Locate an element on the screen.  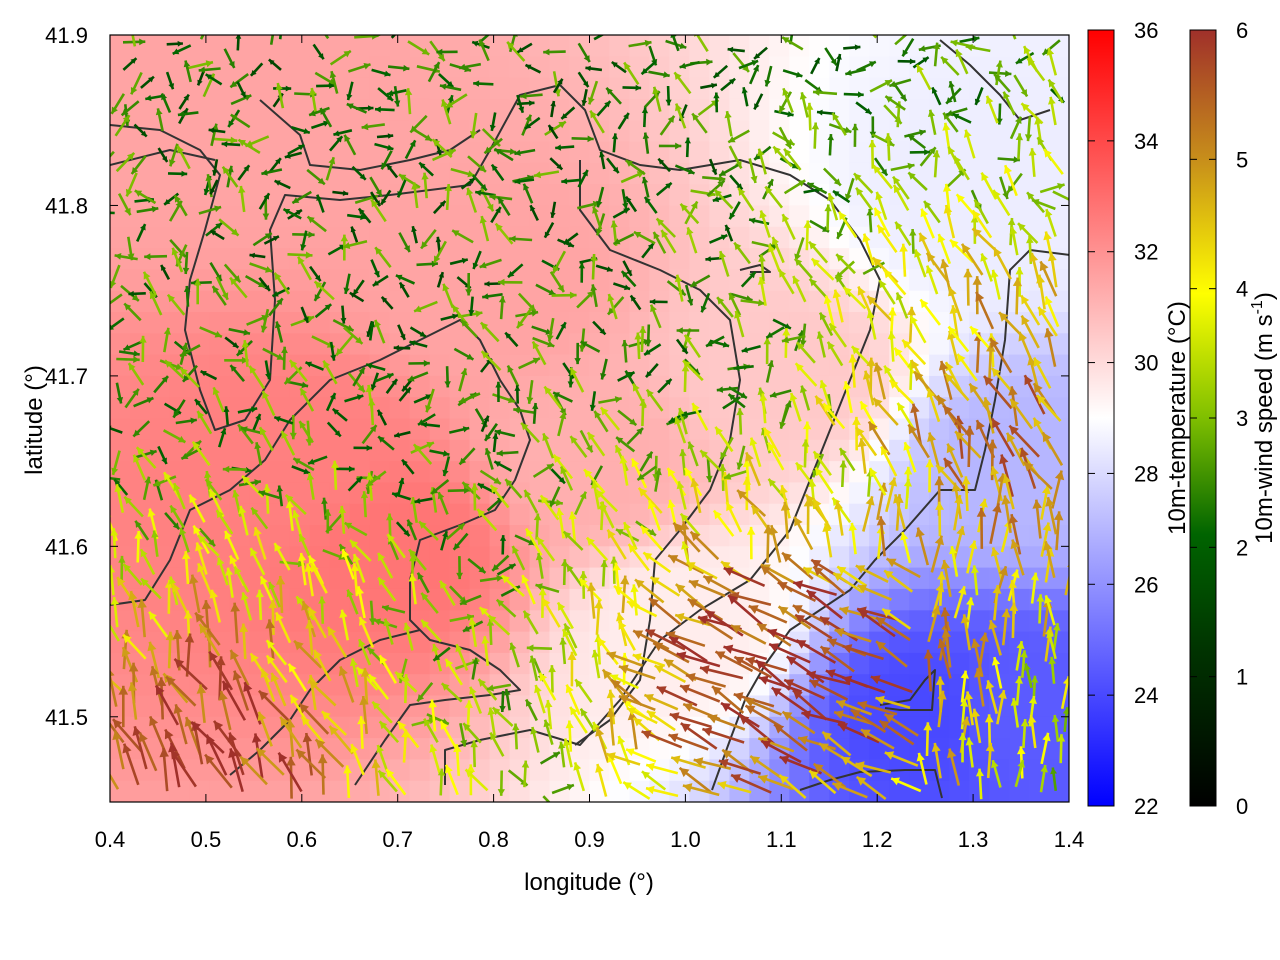
y-axis-title: latitude (°) is located at coordinates (34, 420).